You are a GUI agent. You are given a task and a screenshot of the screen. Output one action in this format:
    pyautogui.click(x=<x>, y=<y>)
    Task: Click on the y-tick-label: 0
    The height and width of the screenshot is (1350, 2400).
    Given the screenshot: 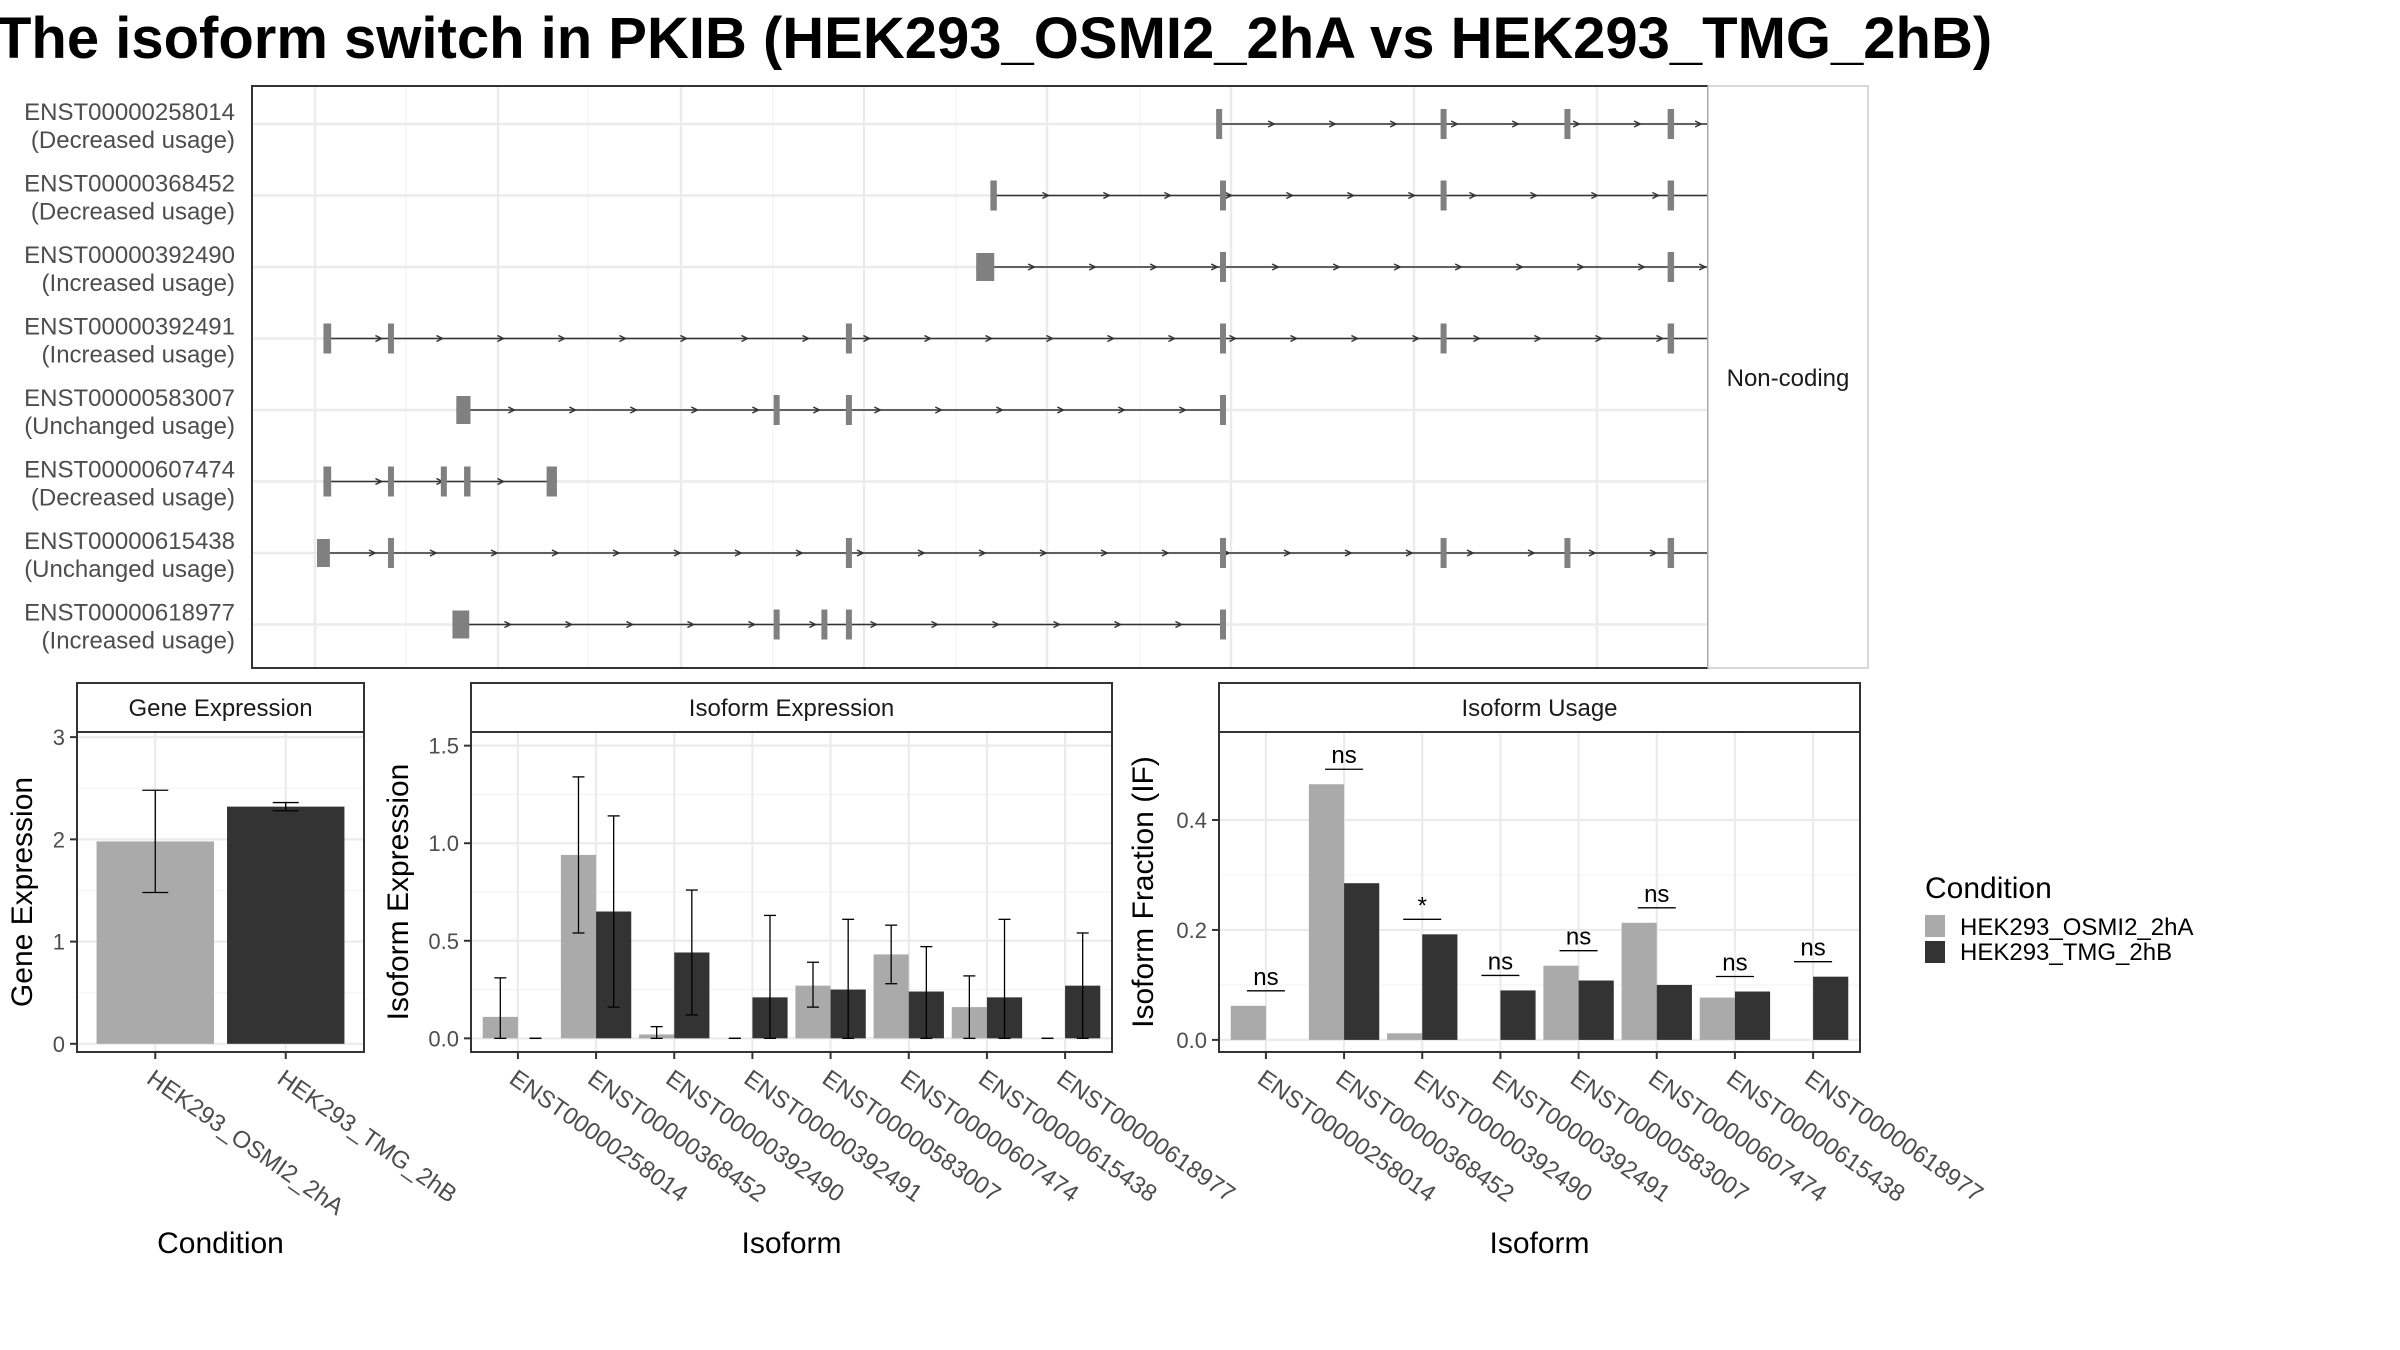 What is the action you would take?
    pyautogui.click(x=59, y=1044)
    